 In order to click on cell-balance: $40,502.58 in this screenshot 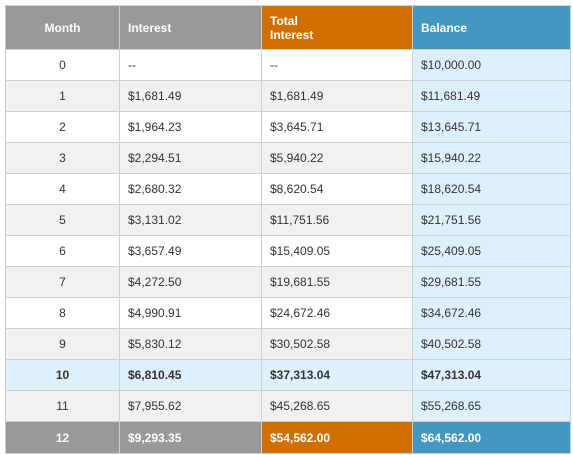, I will do `click(491, 344)`.